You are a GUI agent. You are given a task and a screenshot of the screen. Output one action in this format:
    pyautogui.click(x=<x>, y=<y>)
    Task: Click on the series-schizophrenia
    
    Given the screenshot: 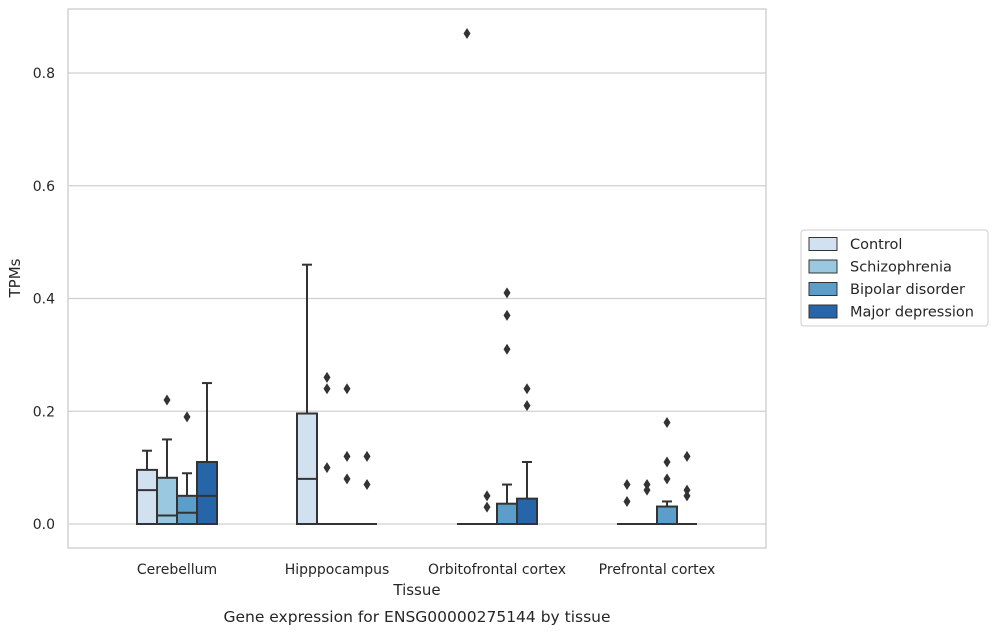 What is the action you would take?
    pyautogui.click(x=406, y=448)
    